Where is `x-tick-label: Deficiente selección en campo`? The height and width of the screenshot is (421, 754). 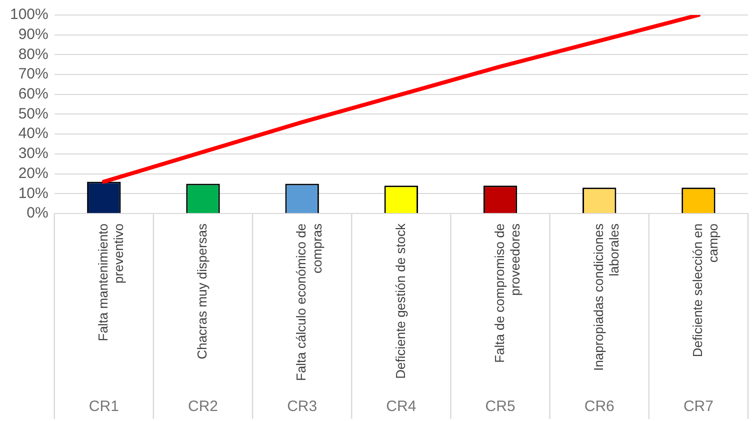
x-tick-label: Deficiente selección en campo is located at coordinates (705, 290).